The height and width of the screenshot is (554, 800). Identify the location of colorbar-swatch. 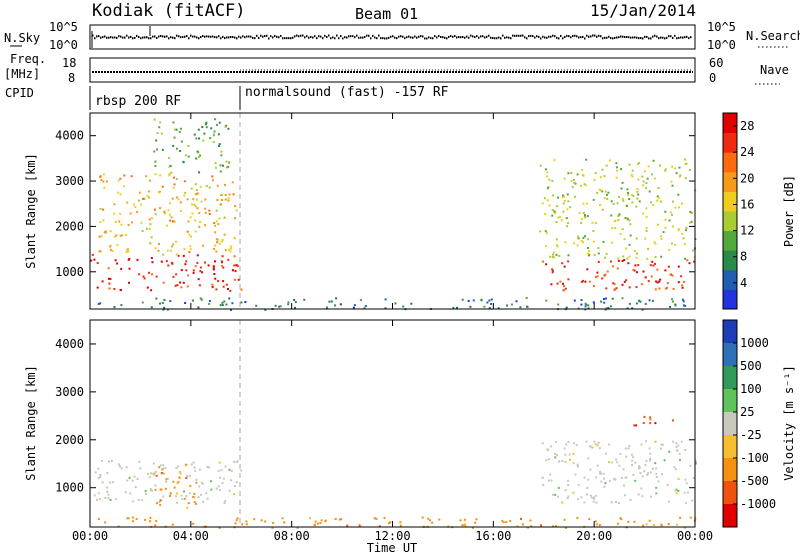
(730, 516).